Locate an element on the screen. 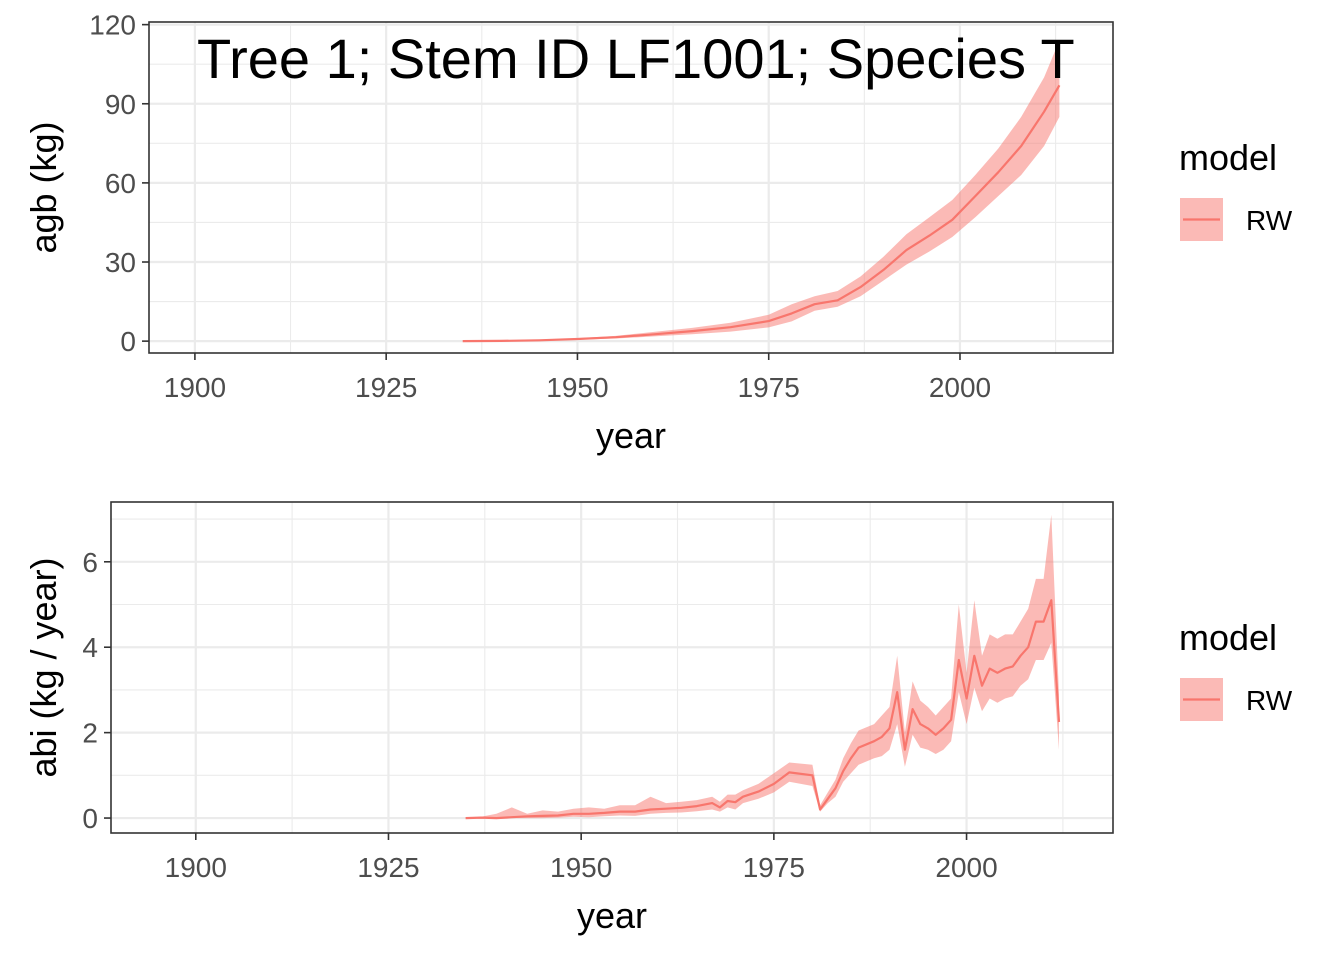 This screenshot has height=960, width=1344. confidence-ribbon-rw is located at coordinates (762, 666).